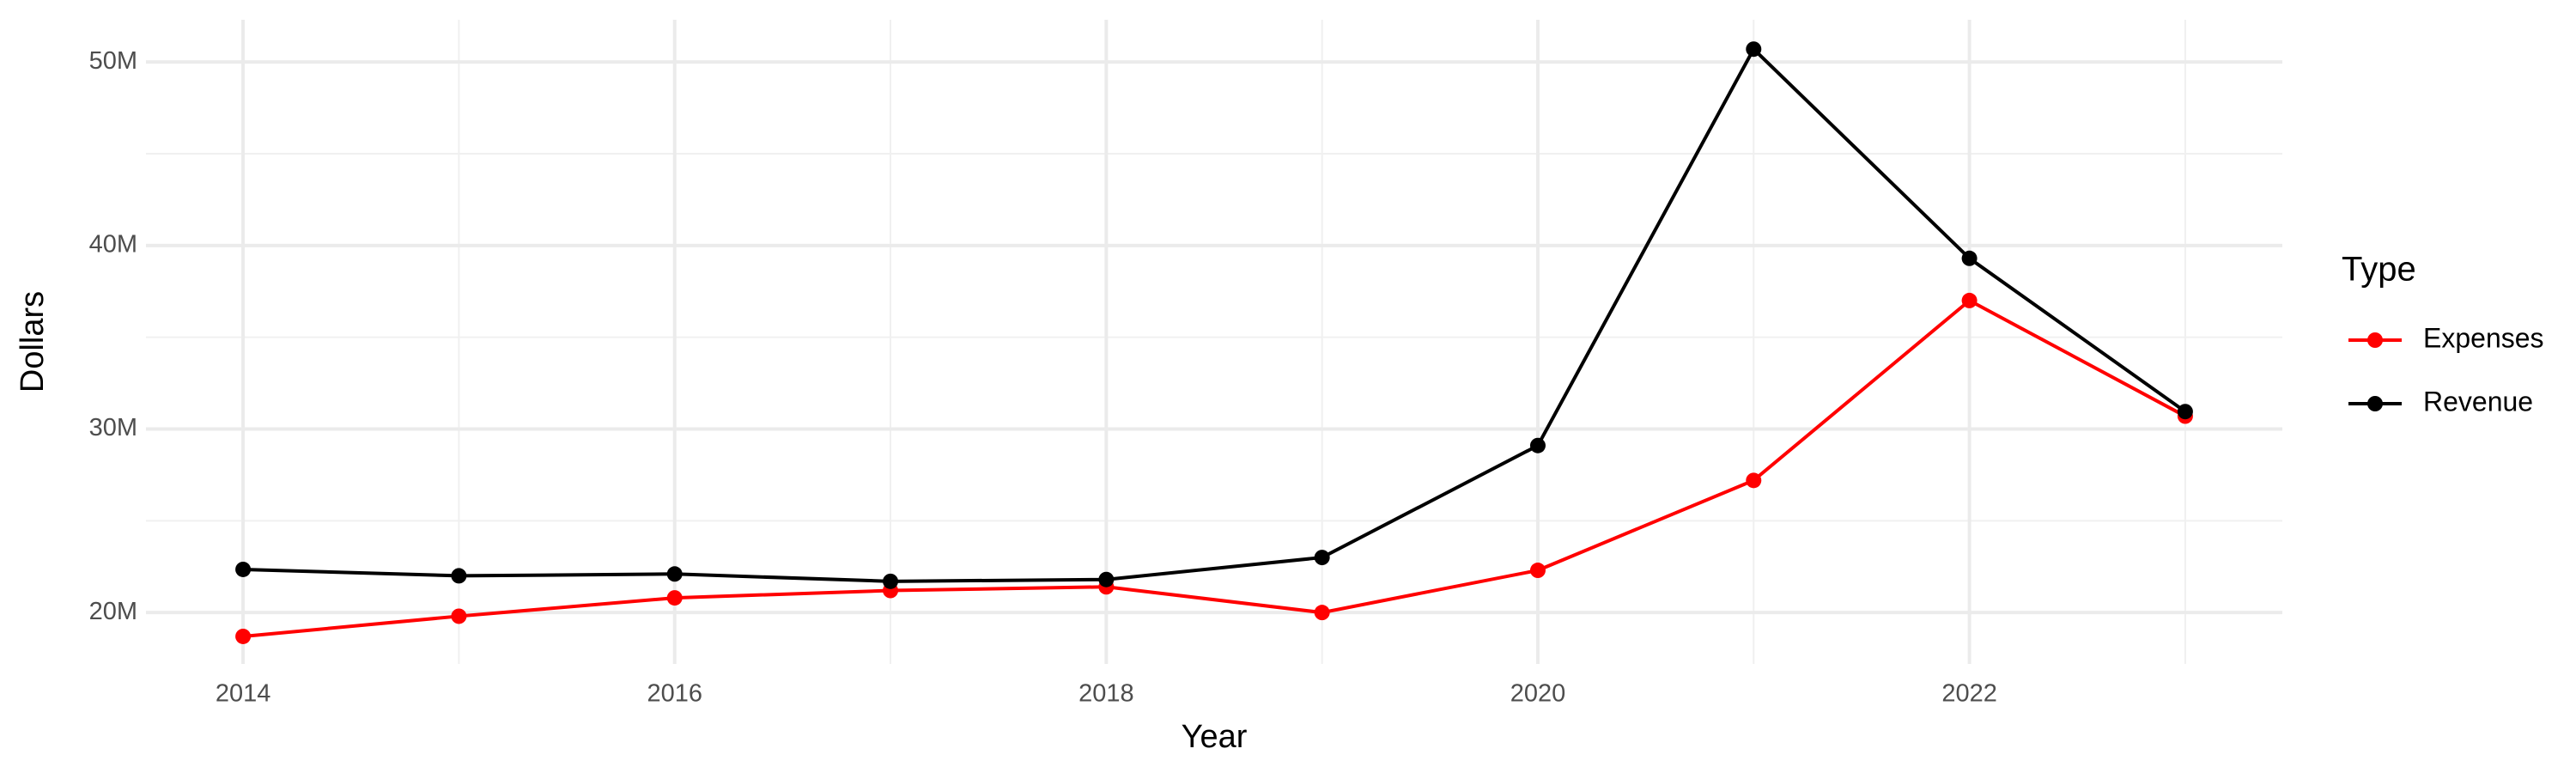  Describe the element at coordinates (2484, 337) in the screenshot. I see `legend-label: Expenses` at that location.